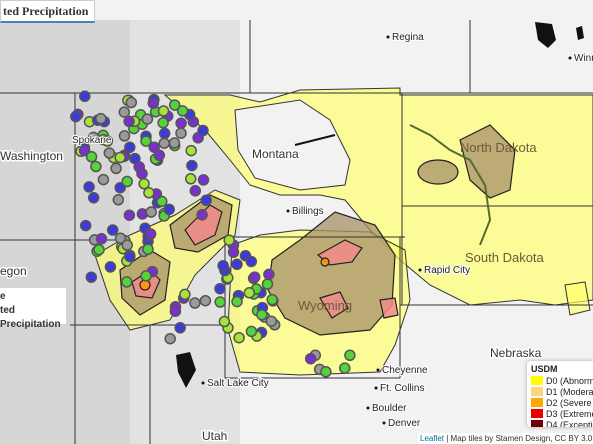 The height and width of the screenshot is (444, 593). I want to click on legend-item: D1 (Moderate, so click(562, 391).